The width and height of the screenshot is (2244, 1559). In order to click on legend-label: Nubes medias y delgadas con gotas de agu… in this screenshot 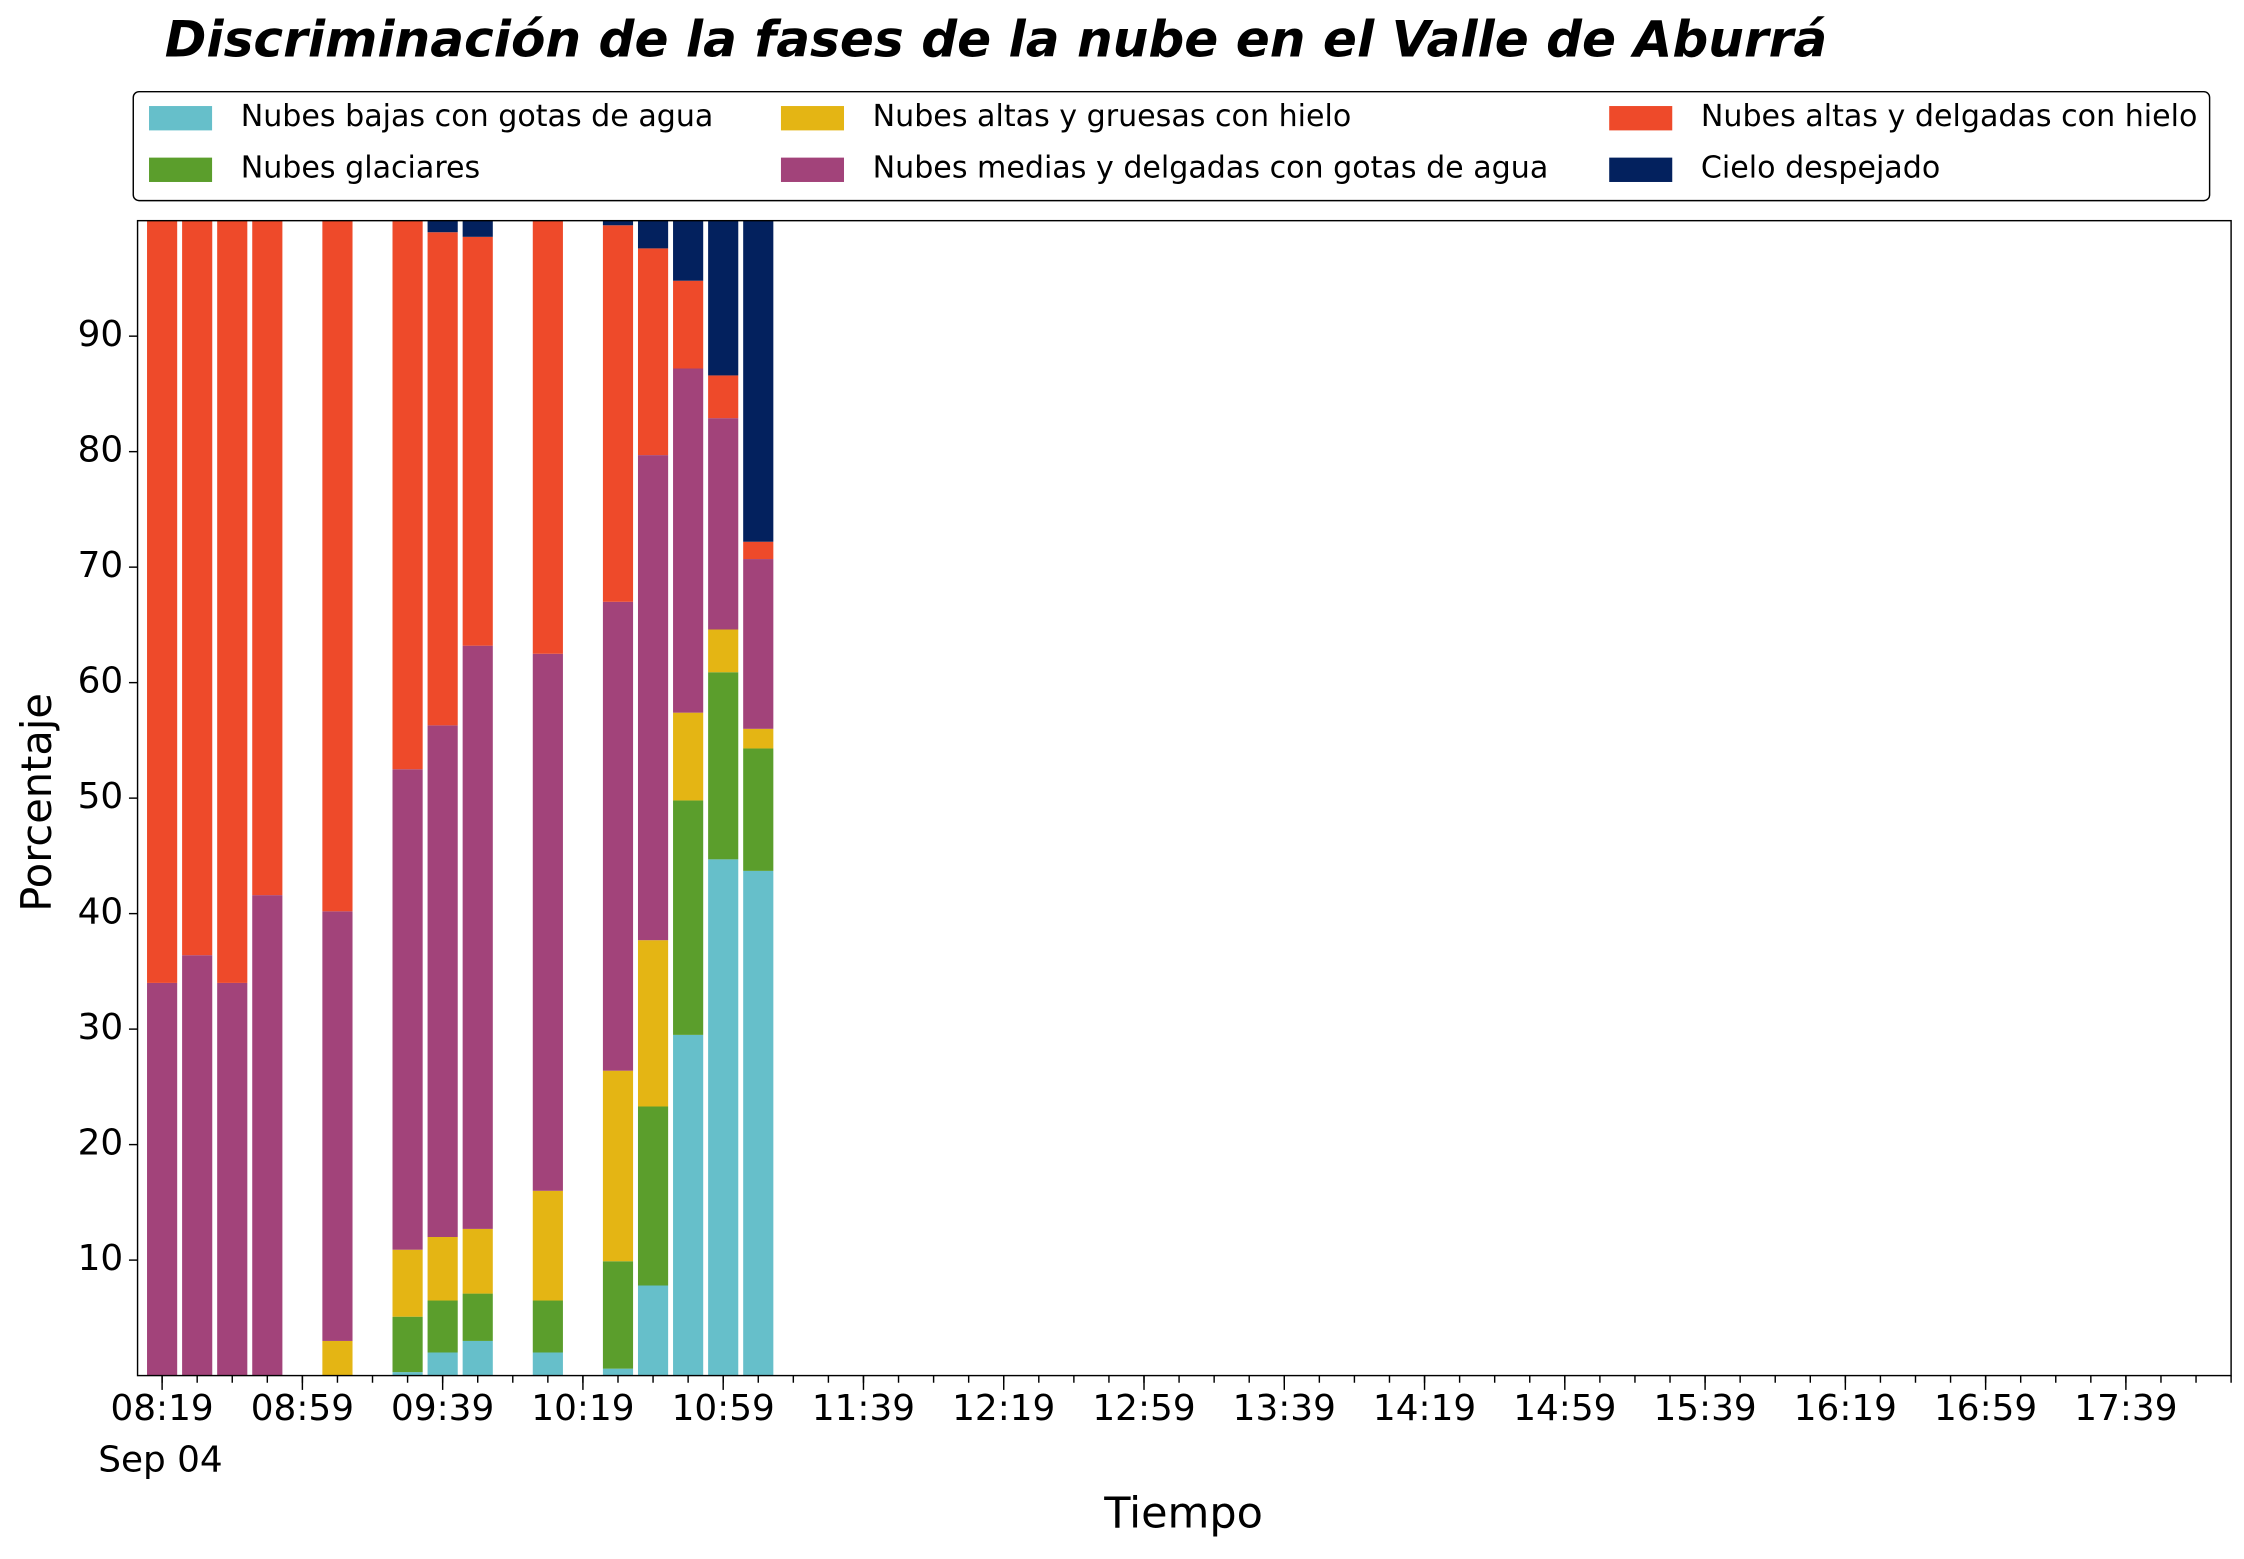, I will do `click(1211, 168)`.